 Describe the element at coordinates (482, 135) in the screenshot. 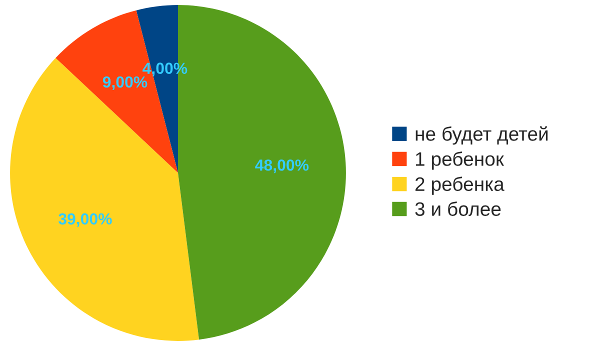

I see `legend-label: не будет детей` at that location.